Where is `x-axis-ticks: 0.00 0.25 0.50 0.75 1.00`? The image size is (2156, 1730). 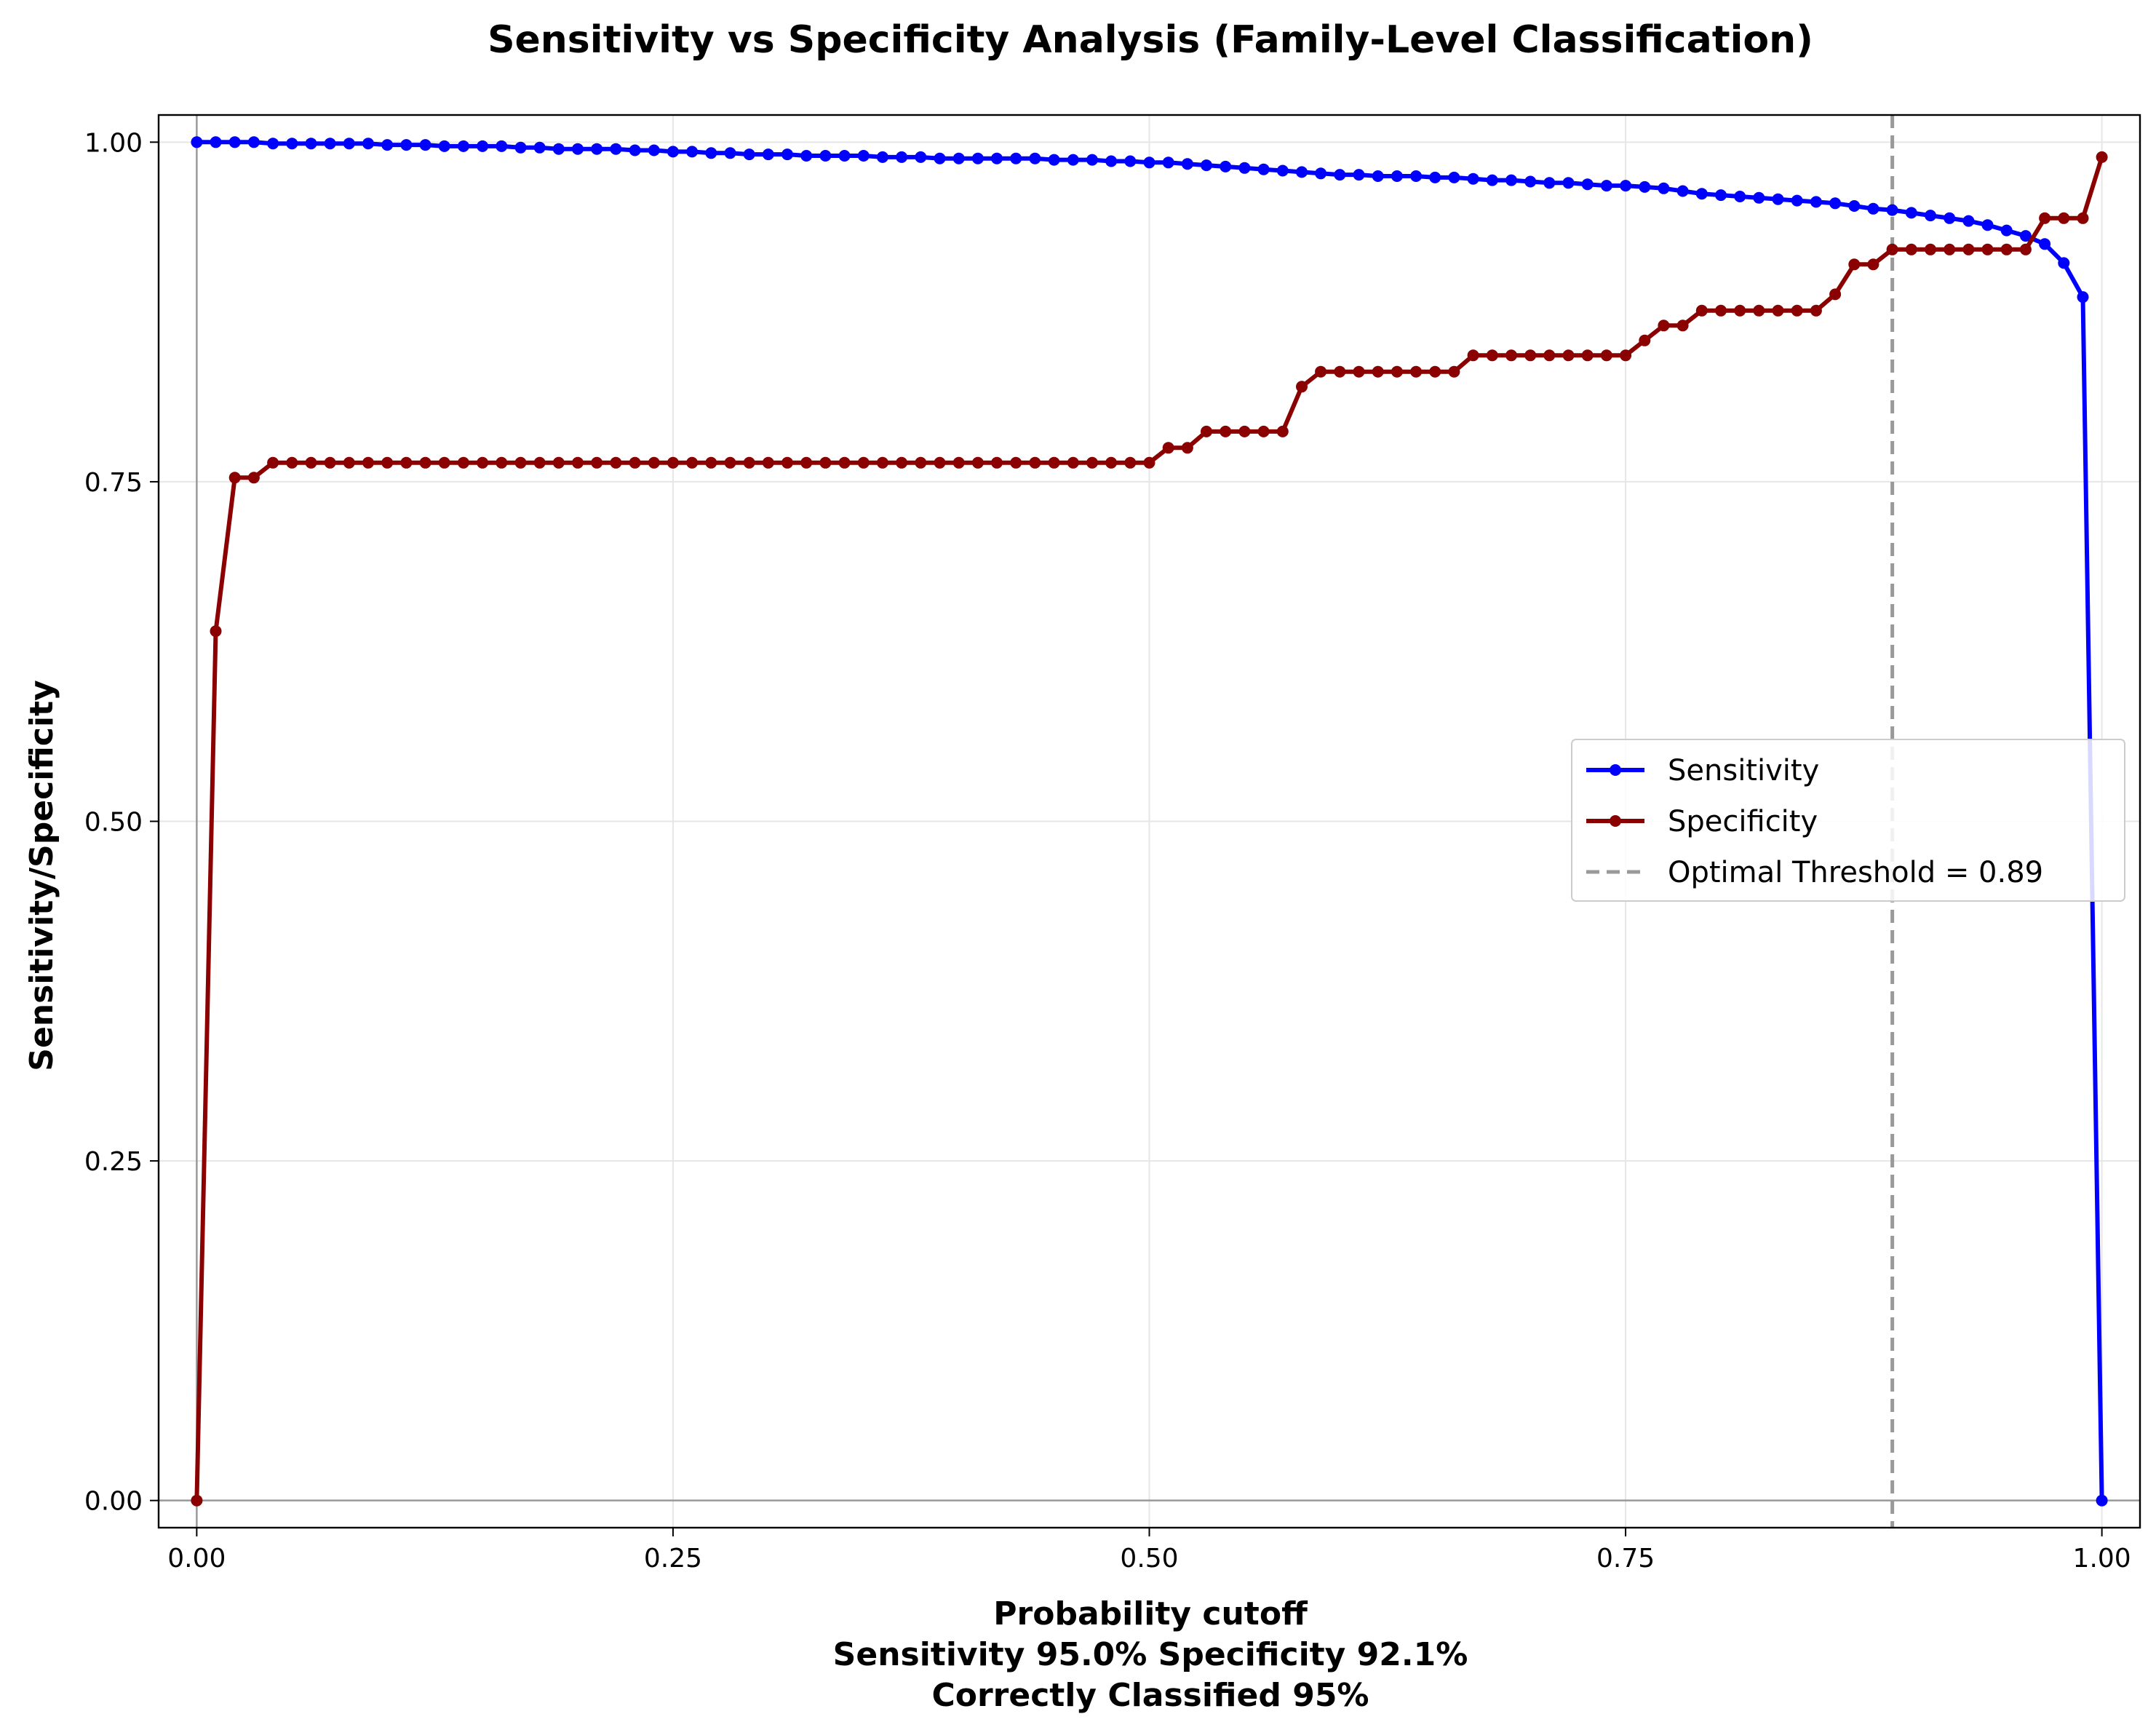 x-axis-ticks: 0.00 0.25 0.50 0.75 1.00 is located at coordinates (1149, 1551).